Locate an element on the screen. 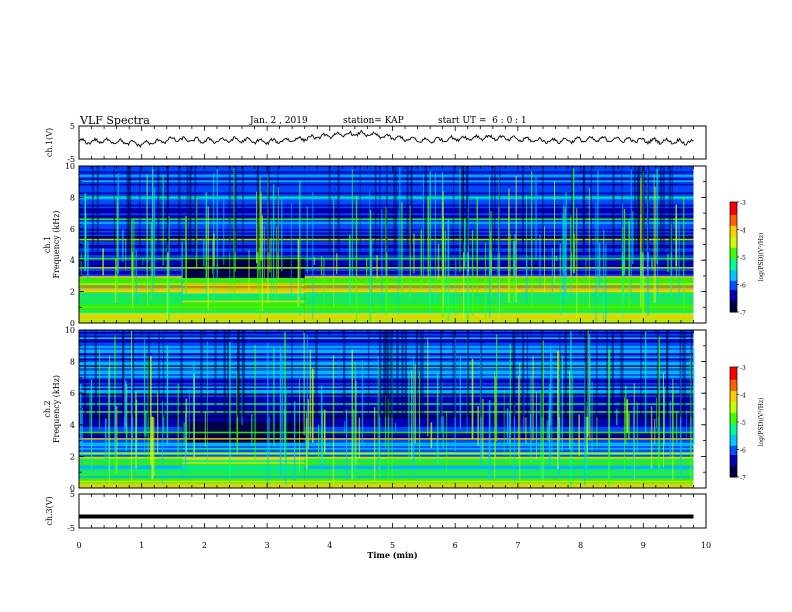 The height and width of the screenshot is (612, 792). y-axis-label: ch.3(V) is located at coordinates (49, 510).